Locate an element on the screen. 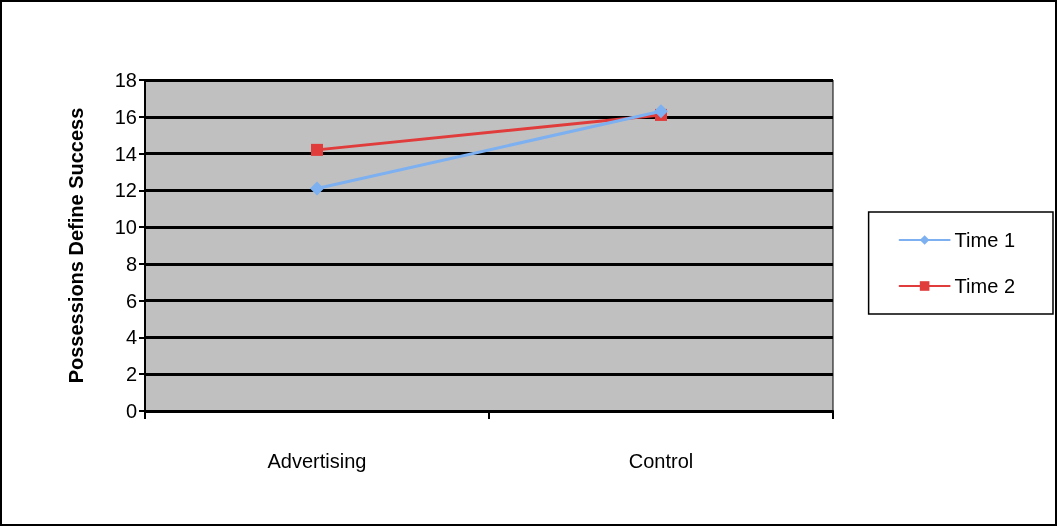  y-tick-label: 8 is located at coordinates (131, 263).